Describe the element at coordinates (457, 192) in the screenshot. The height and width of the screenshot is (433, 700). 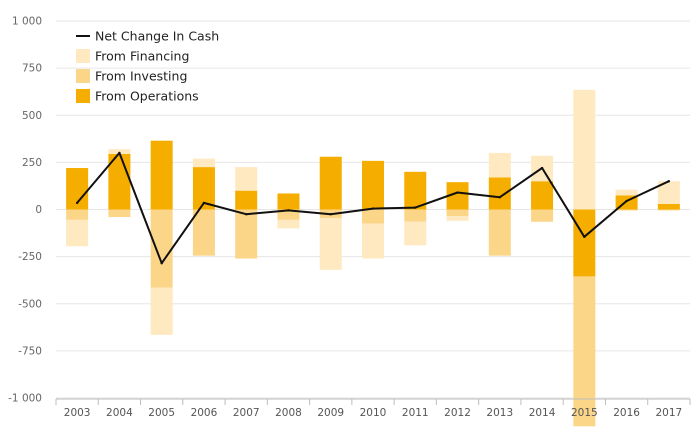
I see `net-change-point-2012` at that location.